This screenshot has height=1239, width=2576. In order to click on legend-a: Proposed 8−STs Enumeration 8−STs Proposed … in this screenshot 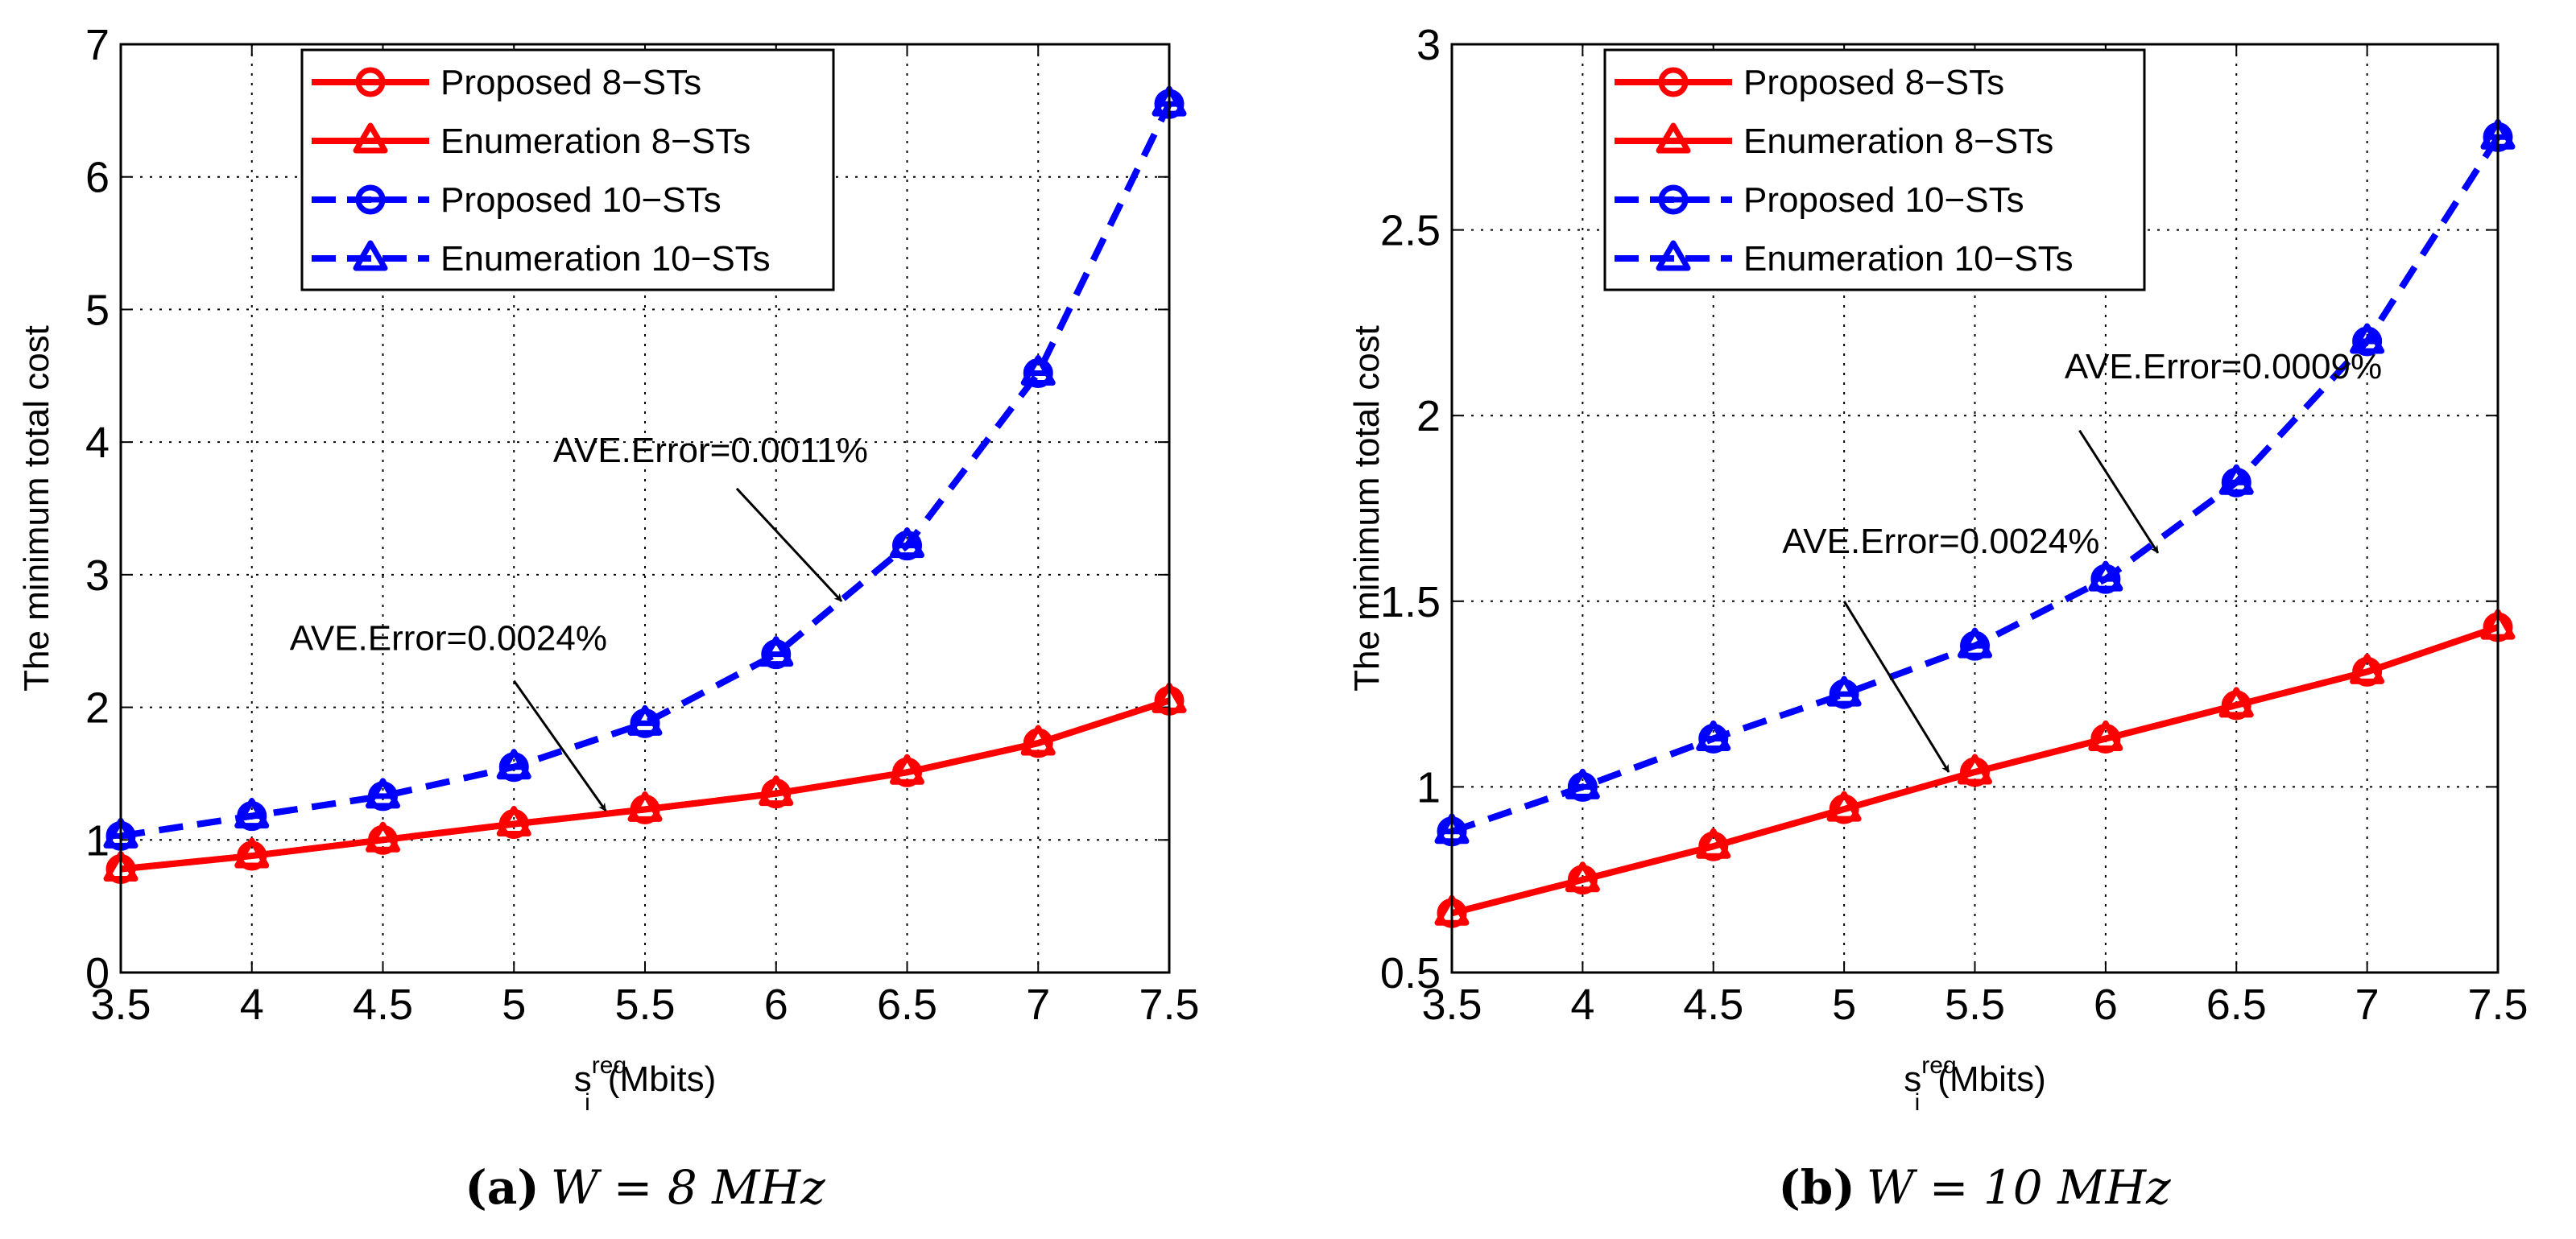, I will do `click(568, 169)`.